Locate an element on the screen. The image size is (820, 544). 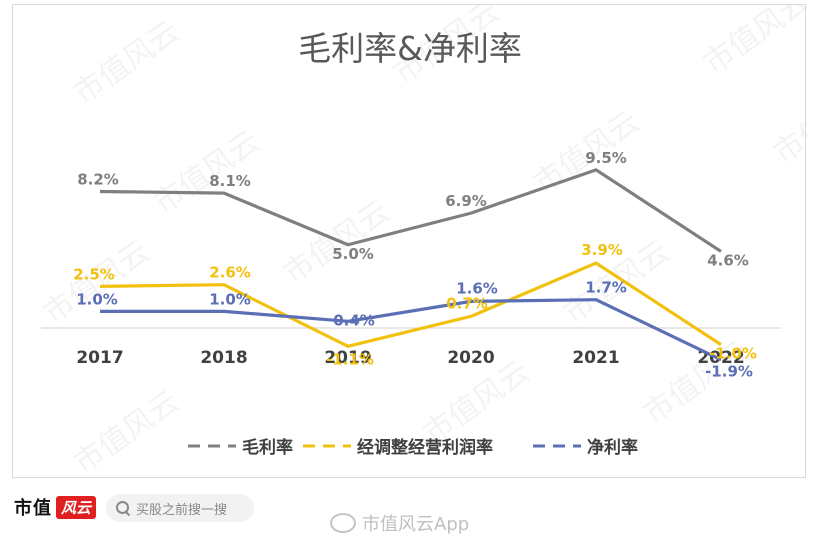
data-label: 2.5% is located at coordinates (94, 274).